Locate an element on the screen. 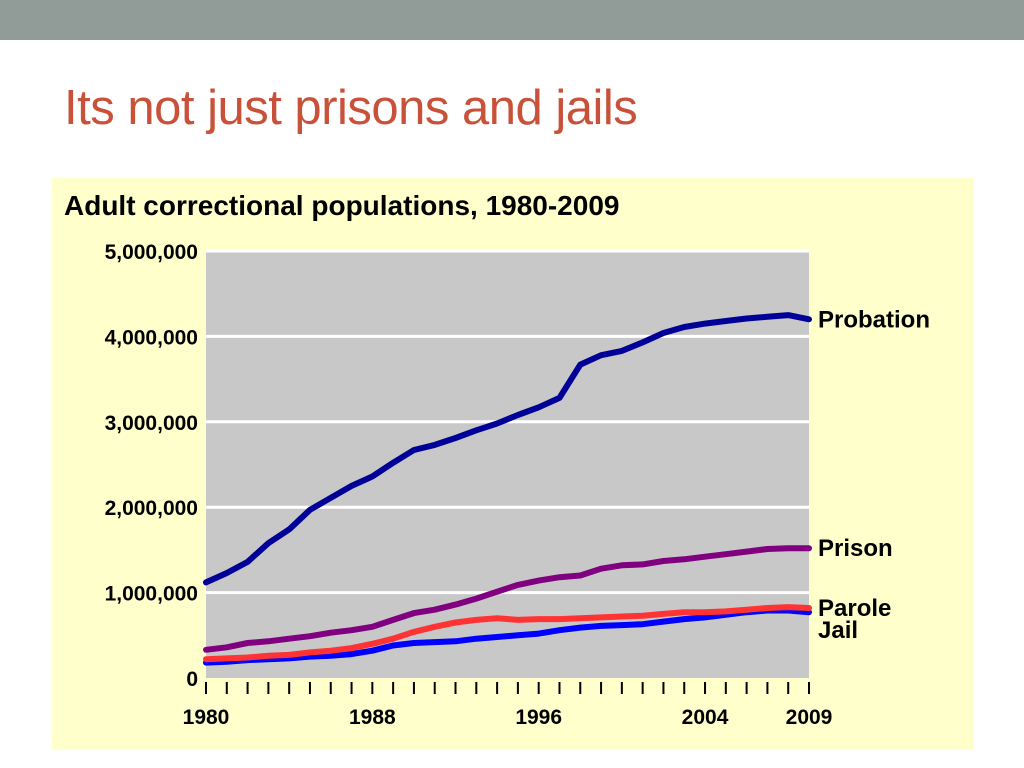 Image resolution: width=1024 pixels, height=768 pixels. x-tick-label: 2009 is located at coordinates (809, 717).